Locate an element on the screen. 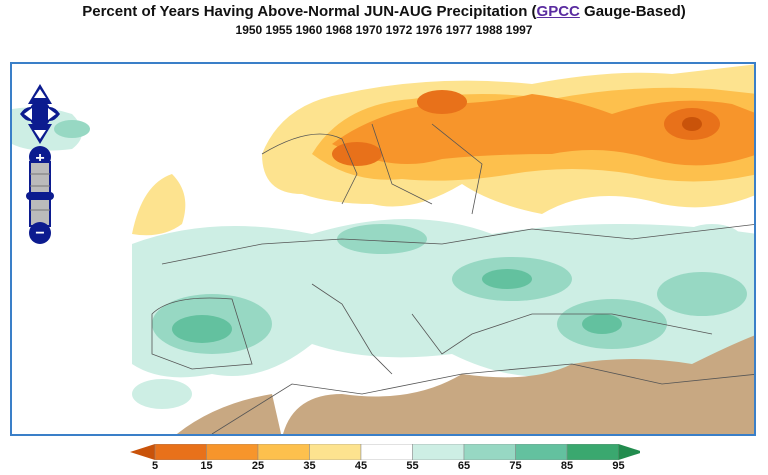 The width and height of the screenshot is (768, 475). legend-tick-label: 85 is located at coordinates (567, 466).